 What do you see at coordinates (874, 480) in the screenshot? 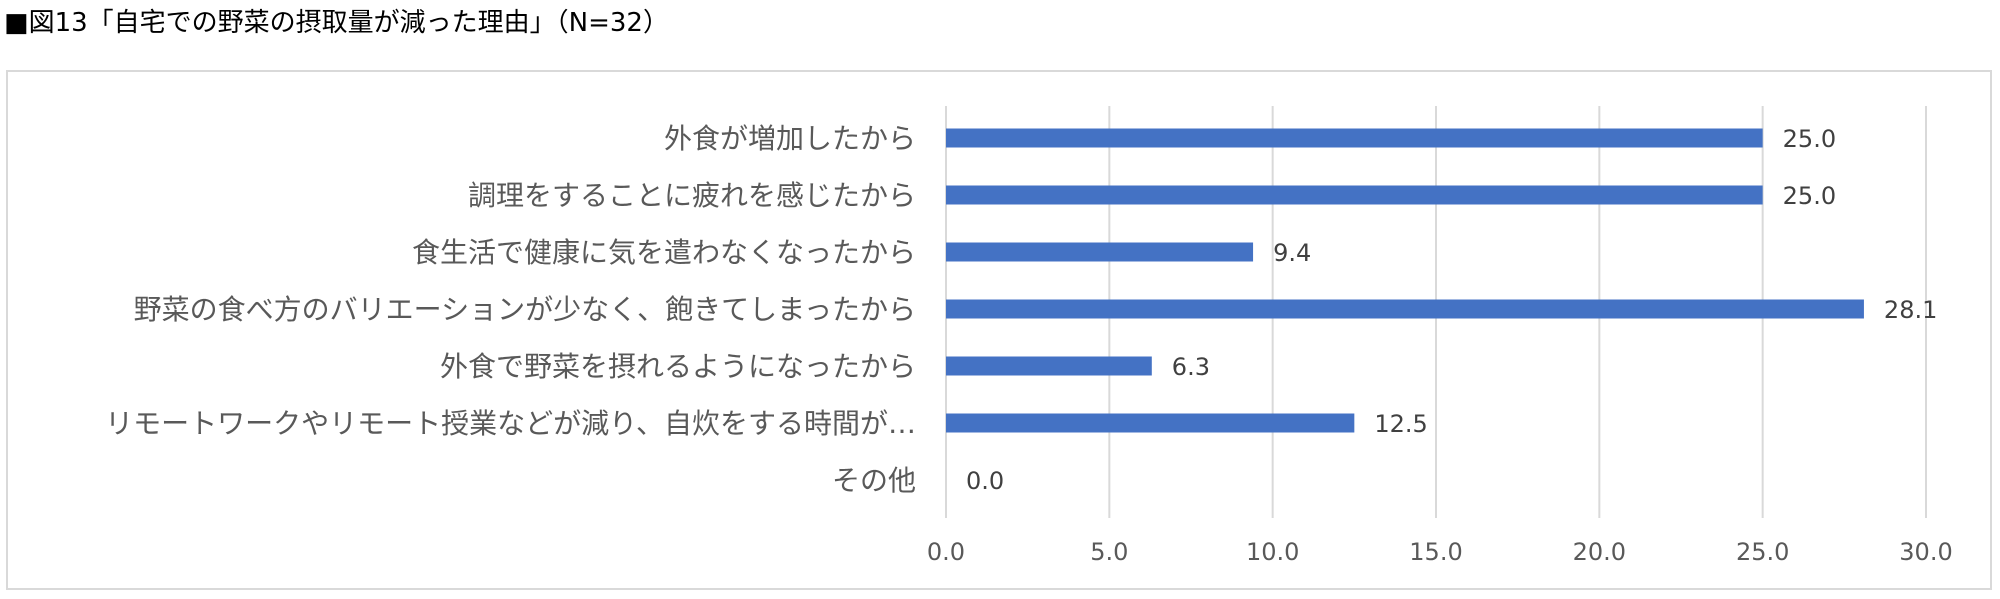
I see `category-label: その他` at bounding box center [874, 480].